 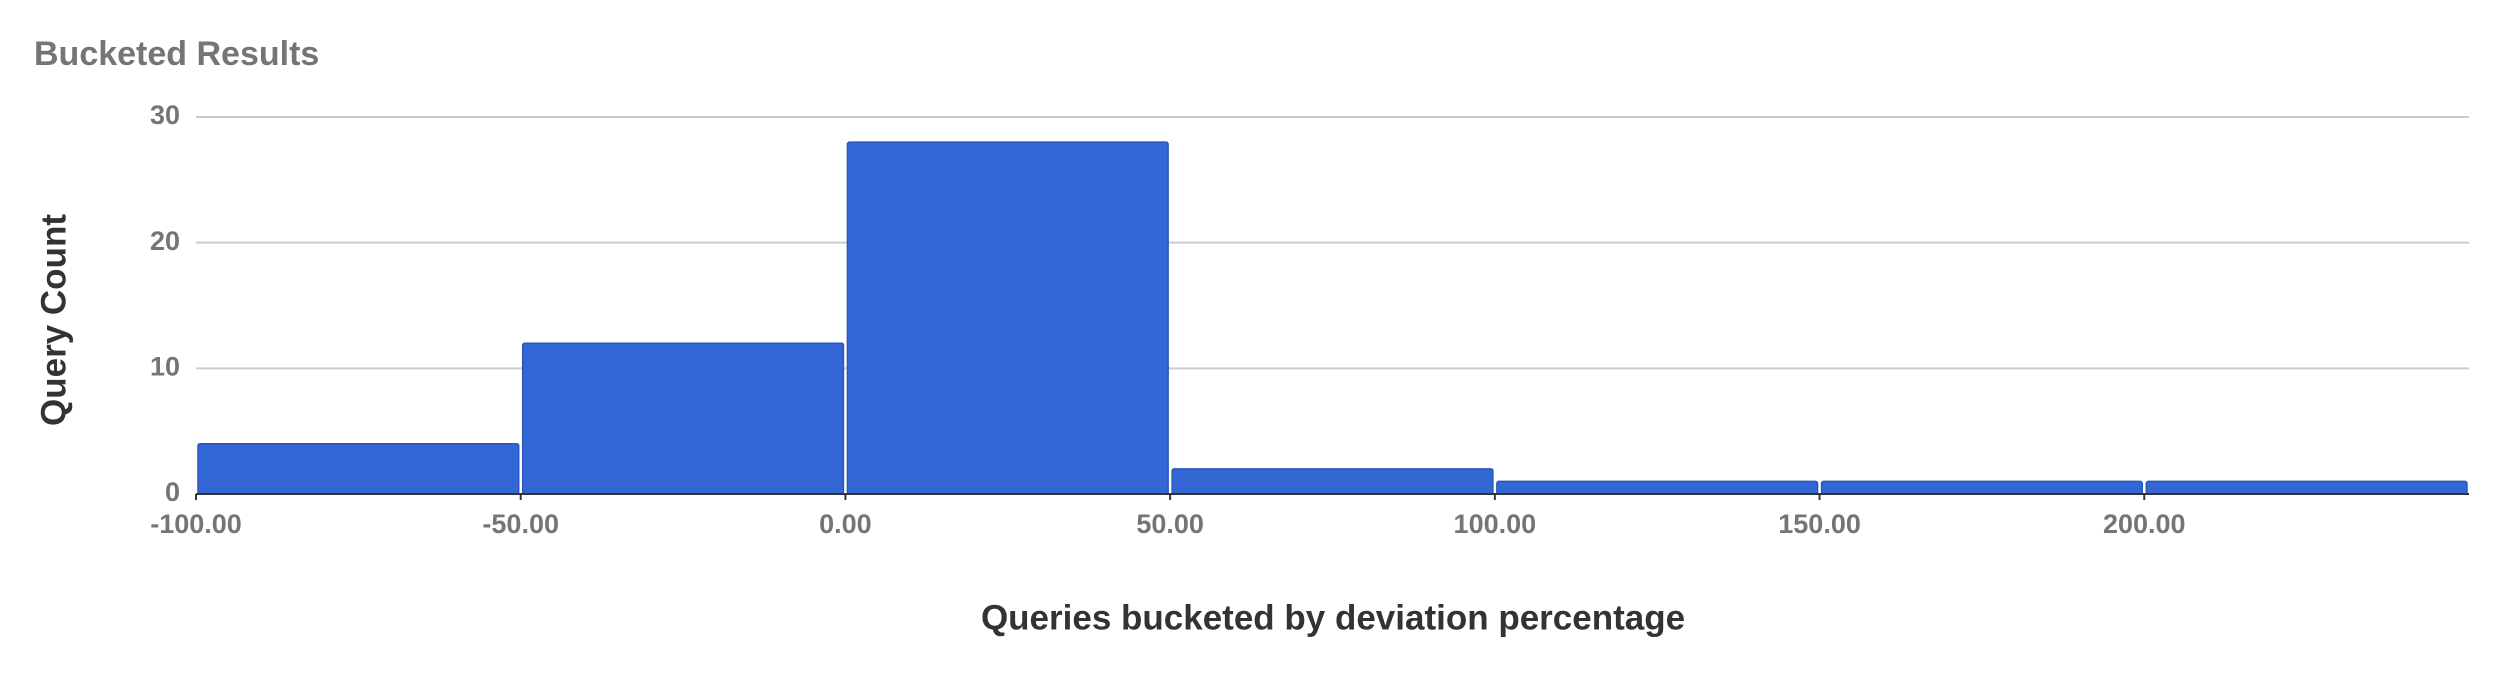 What do you see at coordinates (845, 524) in the screenshot?
I see `x-tick-label: 0.00` at bounding box center [845, 524].